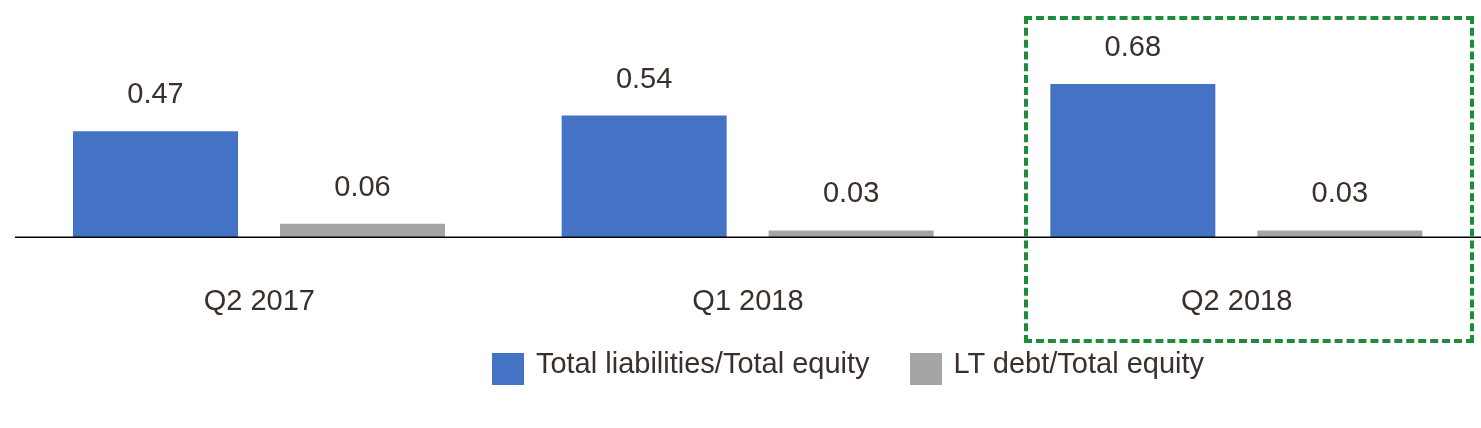 This screenshot has width=1481, height=428. Describe the element at coordinates (1133, 46) in the screenshot. I see `data-label: 0.68` at that location.